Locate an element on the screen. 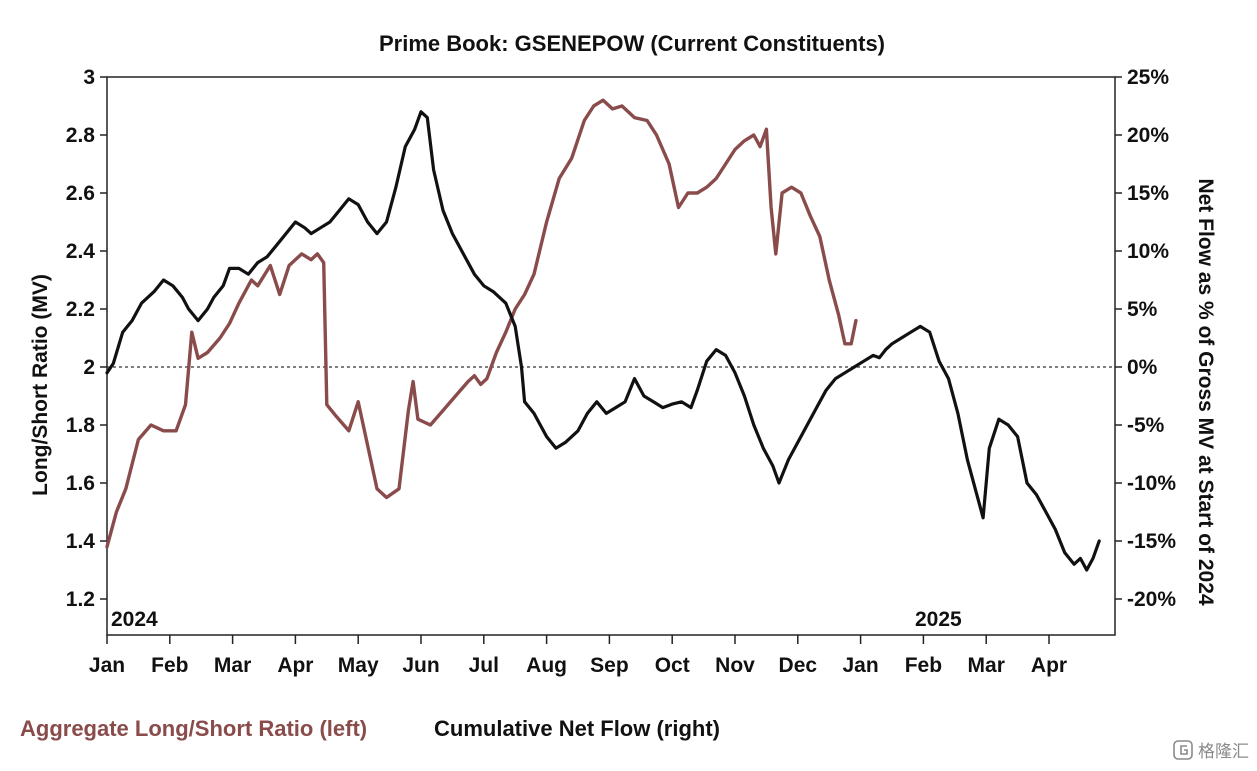 The image size is (1257, 771). left-tick-label: 2.8 is located at coordinates (81, 135).